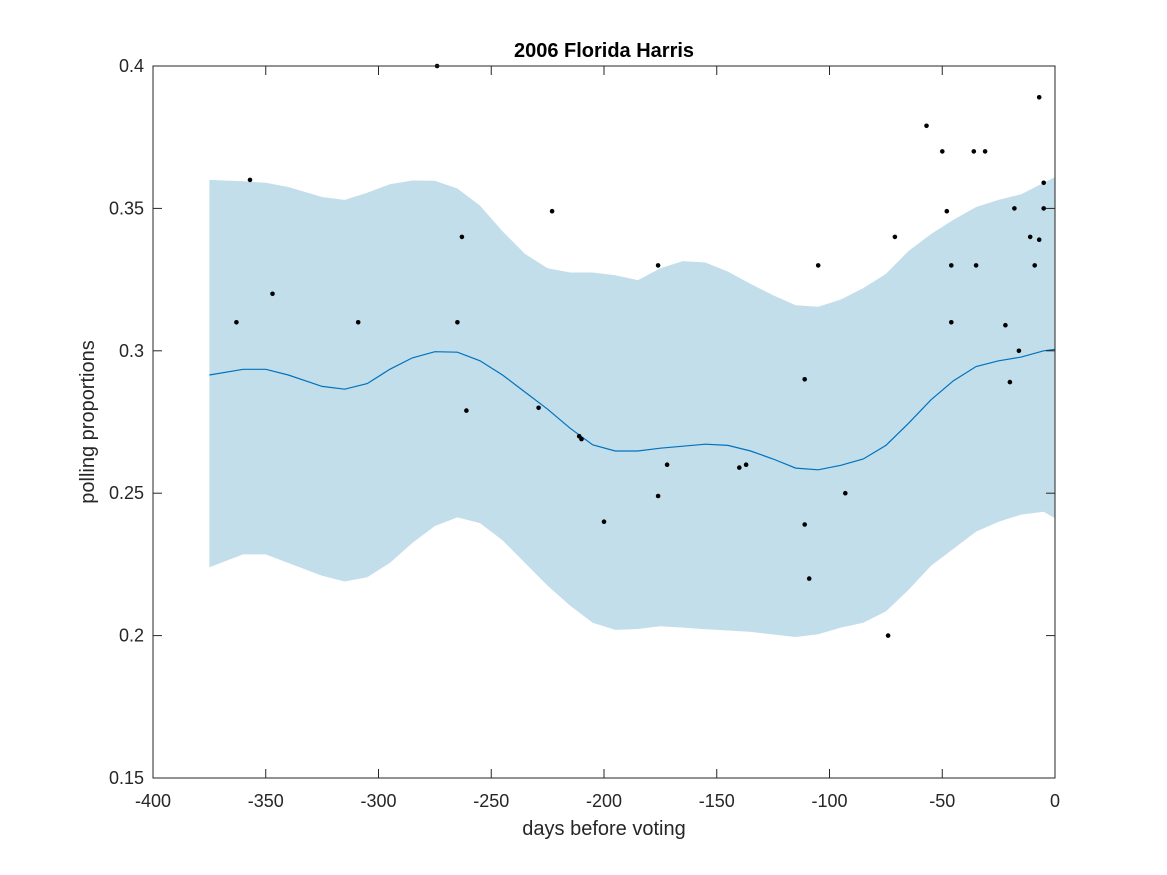 The image size is (1167, 875). I want to click on x-tick-label: -150, so click(717, 801).